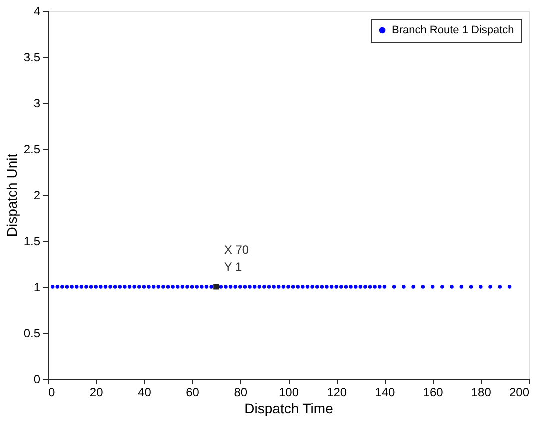 This screenshot has width=557, height=446. Describe the element at coordinates (52, 393) in the screenshot. I see `x-tick-label: 0` at that location.